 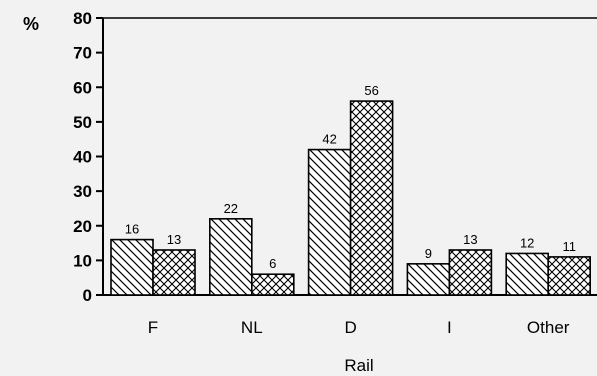 What do you see at coordinates (428, 253) in the screenshot?
I see `data-label: 9` at bounding box center [428, 253].